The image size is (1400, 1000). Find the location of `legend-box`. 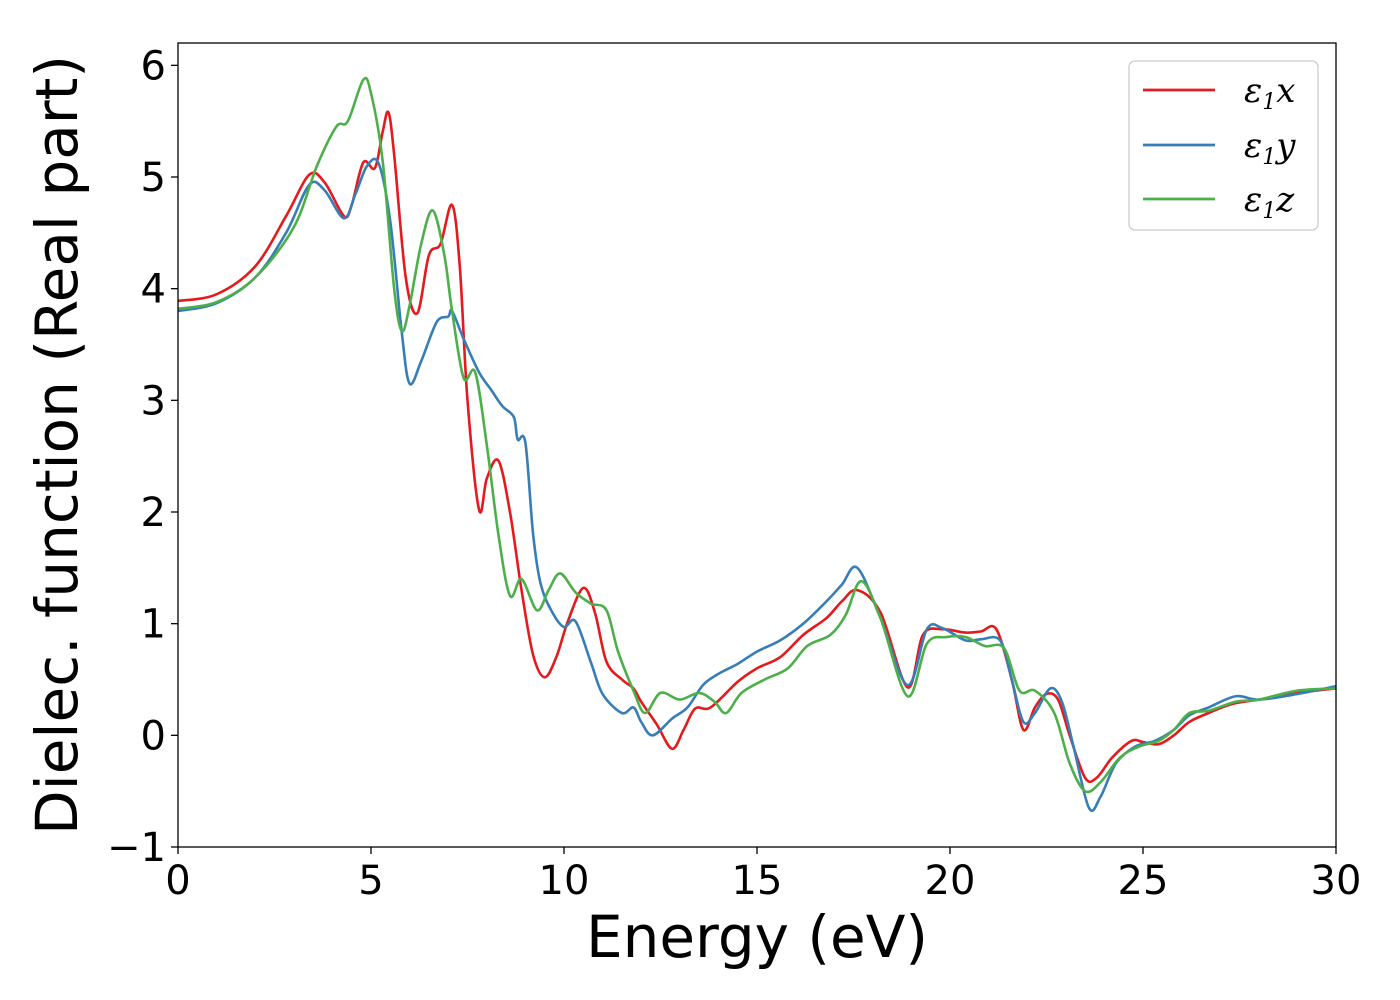

legend-box is located at coordinates (1223, 145).